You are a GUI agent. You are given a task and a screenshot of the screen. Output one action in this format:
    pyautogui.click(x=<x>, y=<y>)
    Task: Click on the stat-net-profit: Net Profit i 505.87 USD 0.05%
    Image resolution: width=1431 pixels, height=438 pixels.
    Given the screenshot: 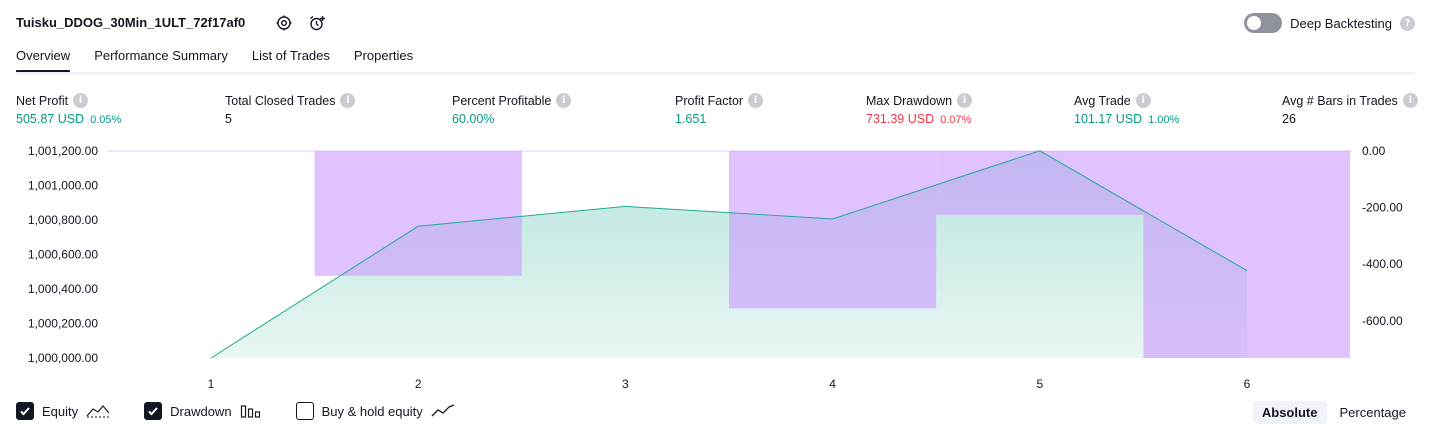 What is the action you would take?
    pyautogui.click(x=68, y=109)
    